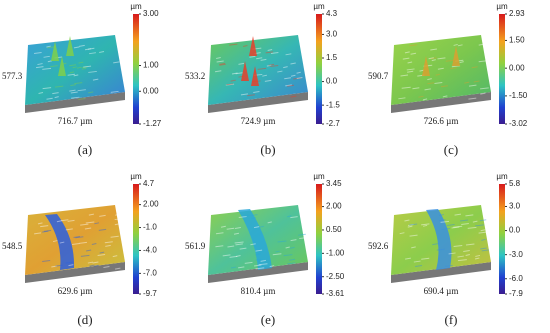 The width and height of the screenshot is (550, 333). Describe the element at coordinates (451, 149) in the screenshot. I see `panel-label: (c)` at that location.